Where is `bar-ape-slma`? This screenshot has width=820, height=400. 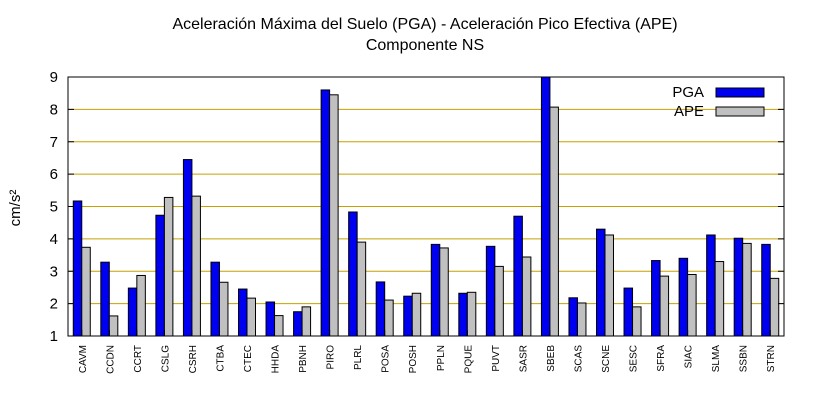
bar-ape-slma is located at coordinates (719, 299).